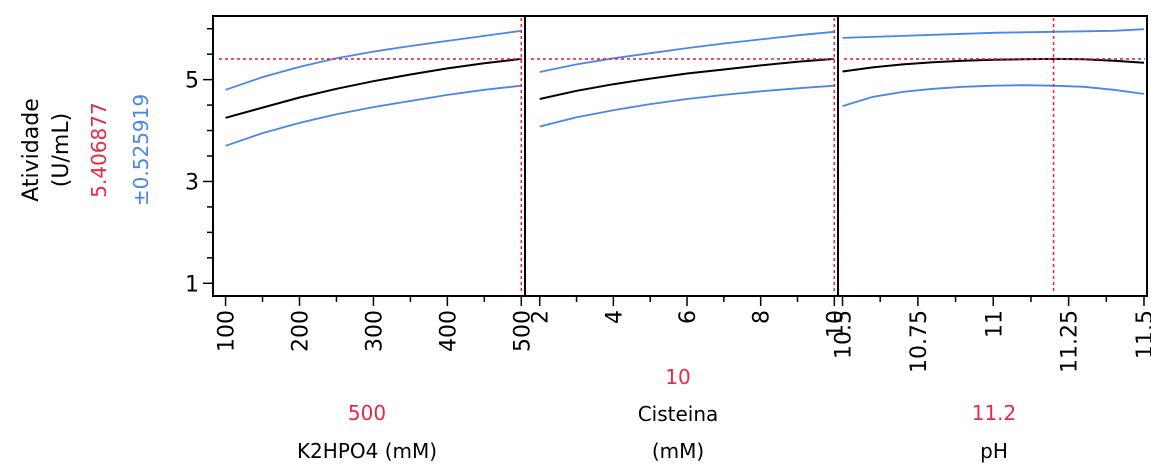 This screenshot has height=467, width=1151. I want to click on k2hpo4-factor-label: K2HPO4 (mM), so click(367, 451).